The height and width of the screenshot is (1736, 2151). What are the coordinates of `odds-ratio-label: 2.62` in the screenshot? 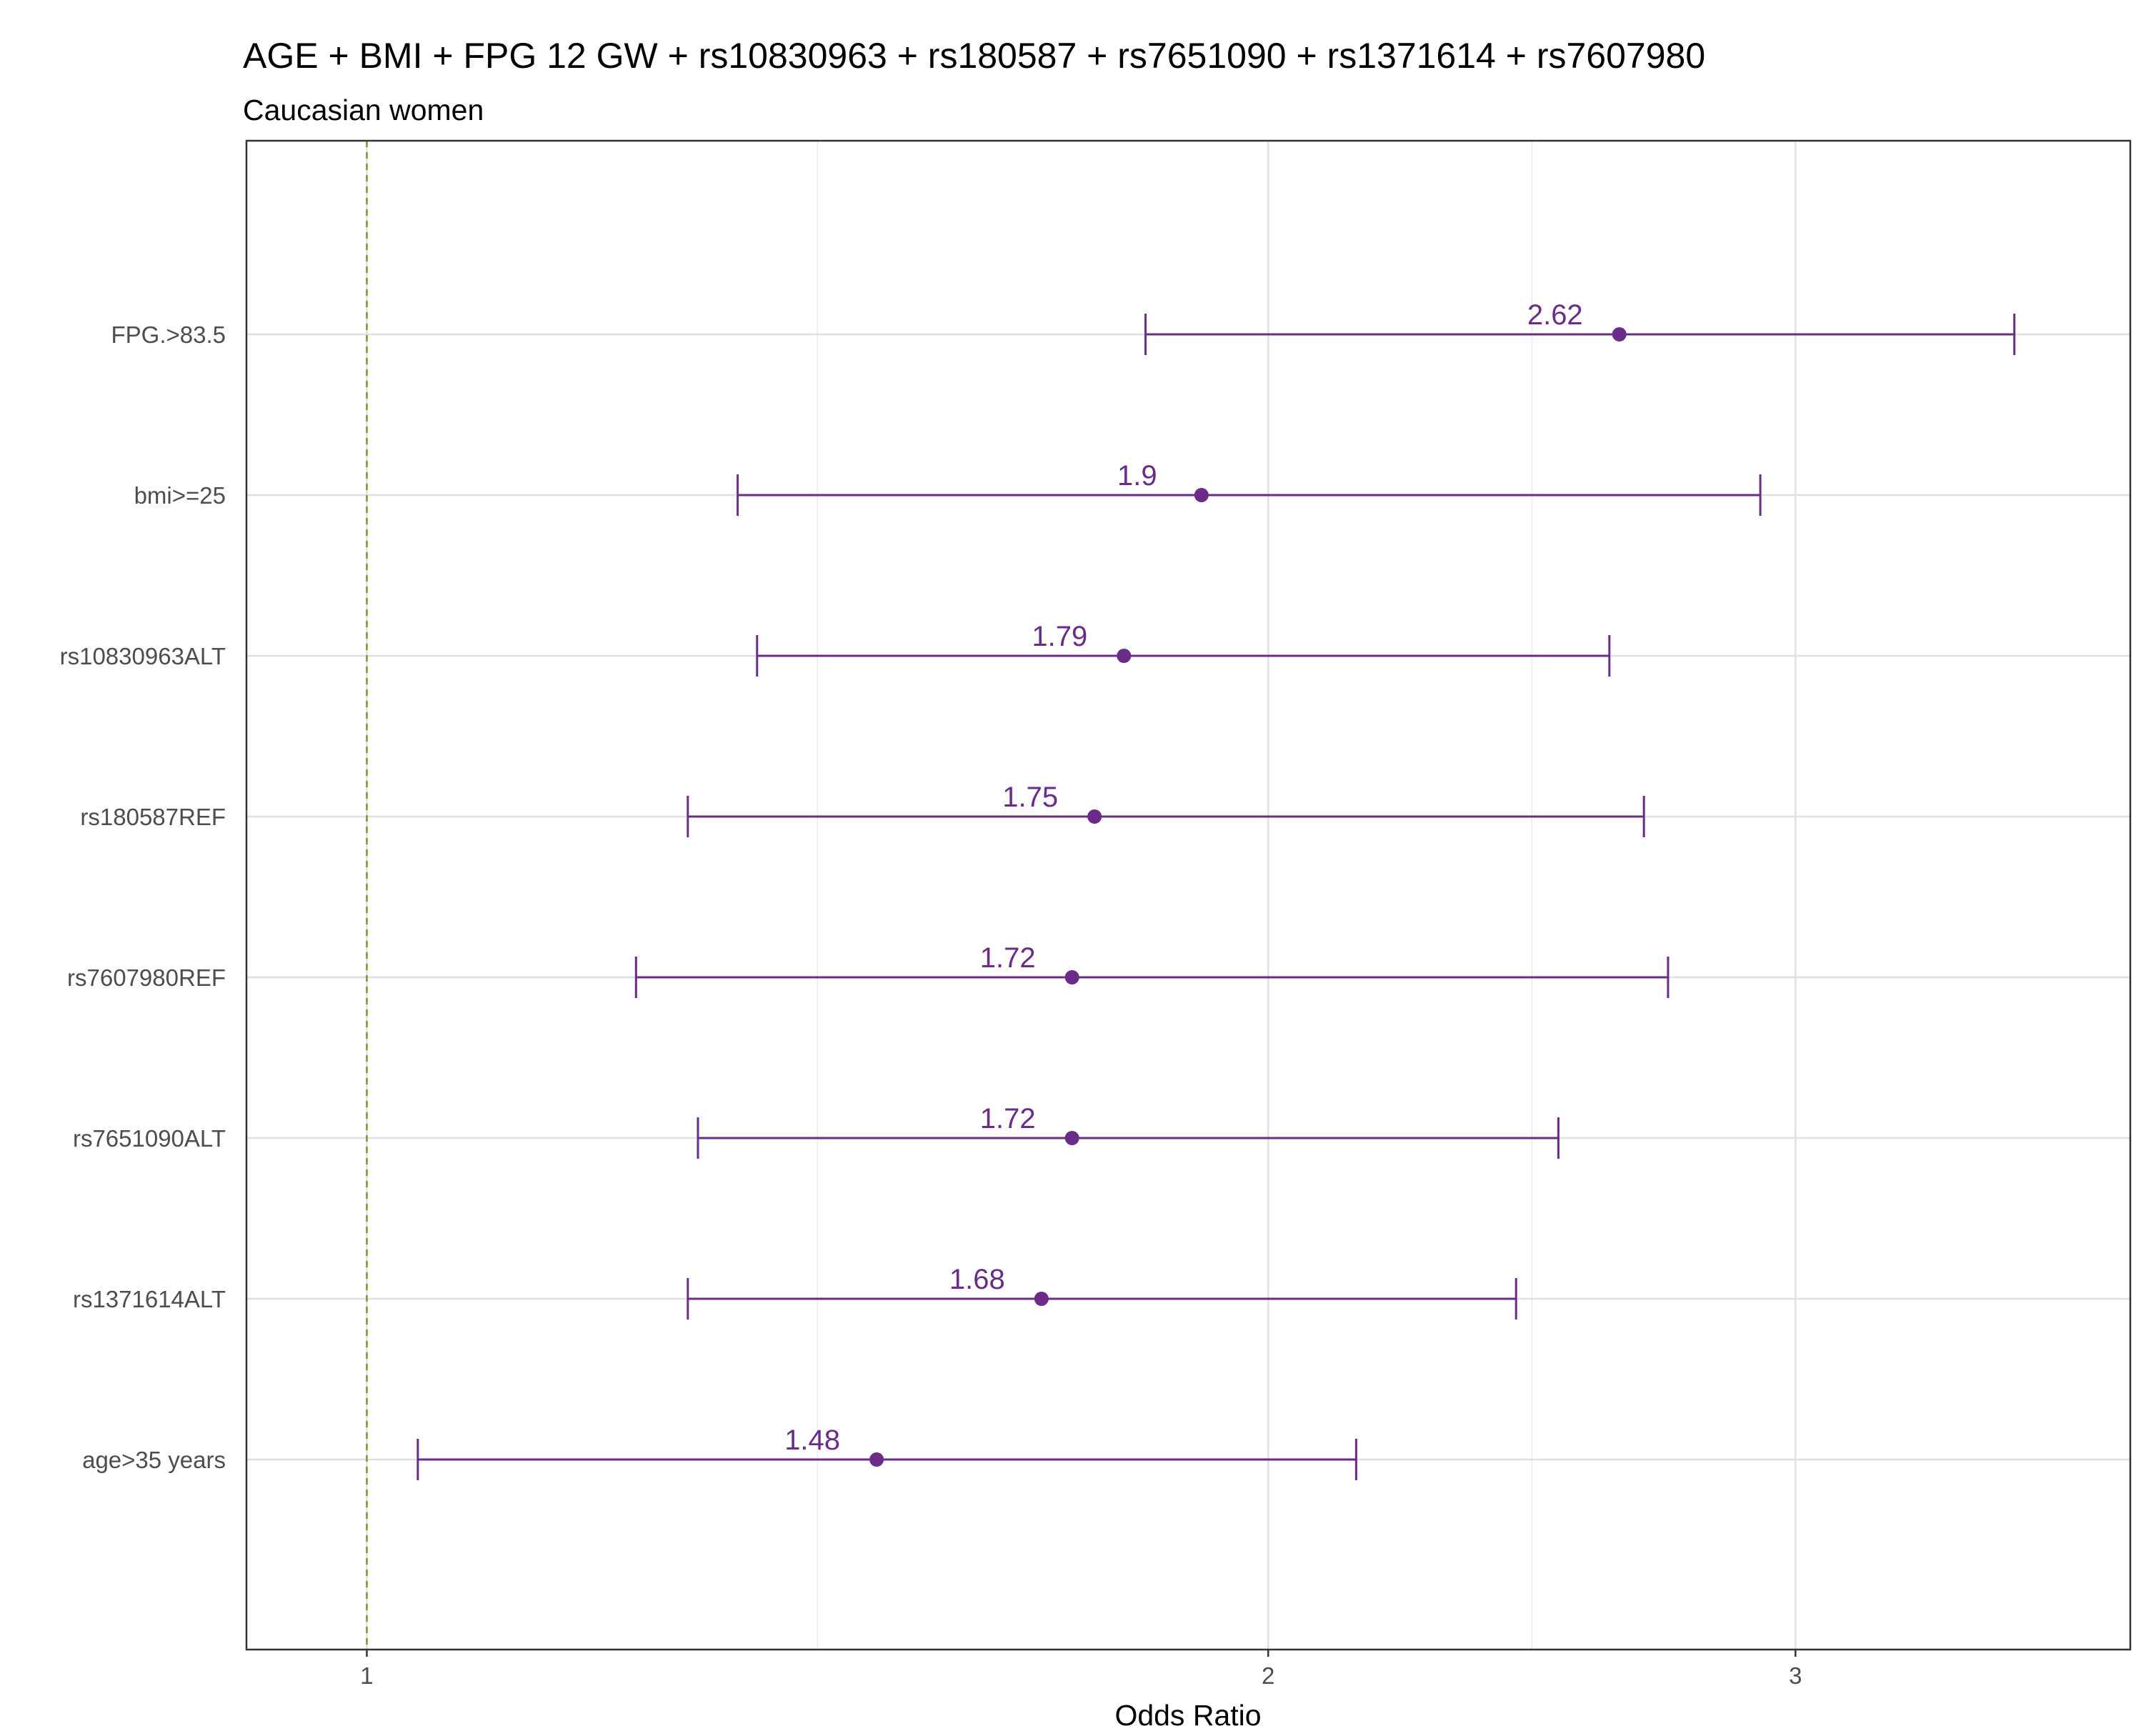 It's located at (1555, 315).